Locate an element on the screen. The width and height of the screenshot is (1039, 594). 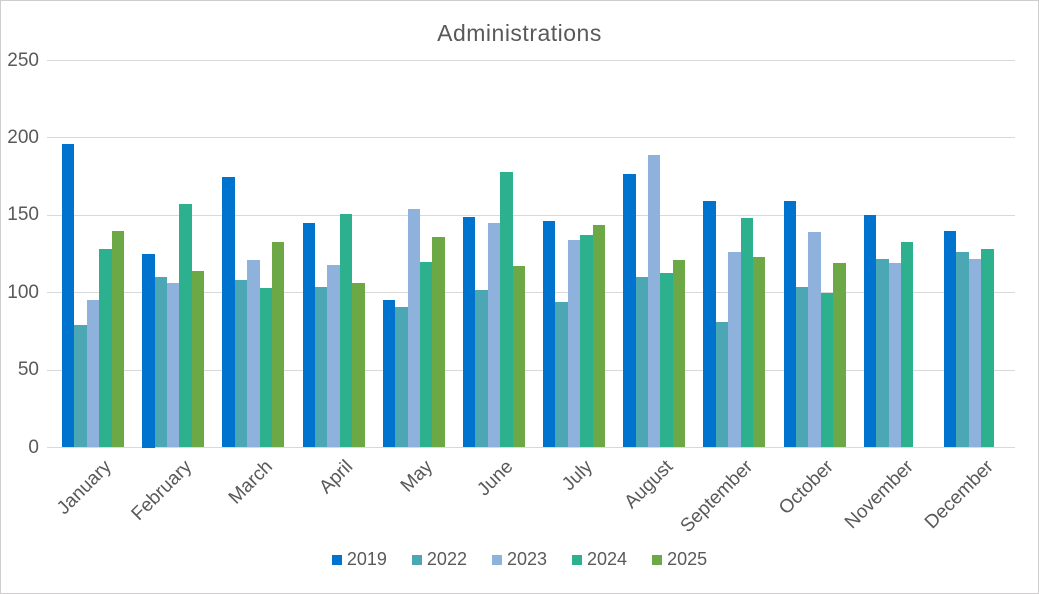
legend-swatch-2025 is located at coordinates (657, 559).